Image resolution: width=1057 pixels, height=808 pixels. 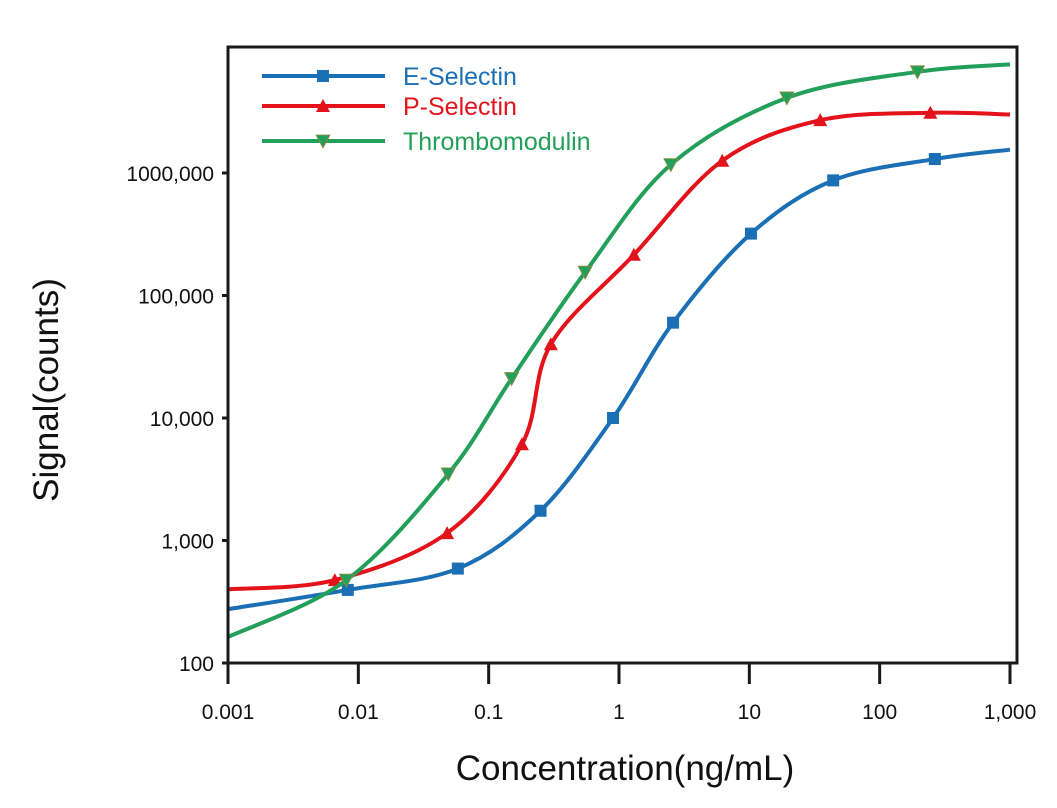 What do you see at coordinates (170, 174) in the screenshot?
I see `y-tick-label: 1000,000` at bounding box center [170, 174].